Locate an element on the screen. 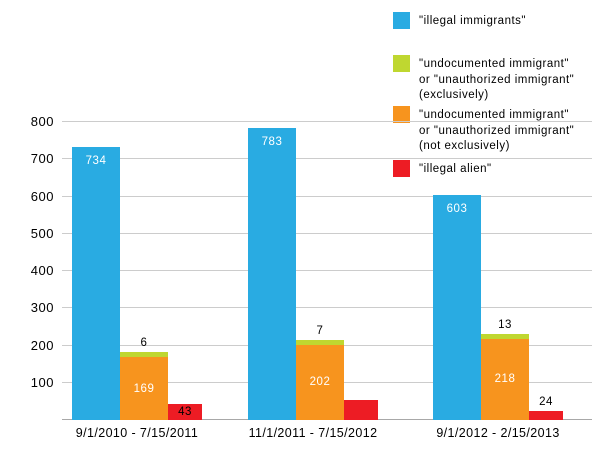  legend-item: "illegal immigrants" is located at coordinates (459, 21).